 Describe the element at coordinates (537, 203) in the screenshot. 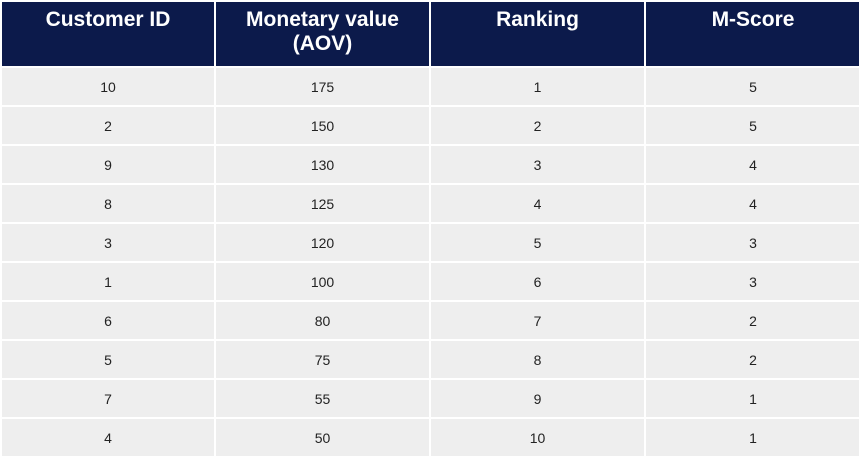

I see `cell-ranking: 4` at that location.